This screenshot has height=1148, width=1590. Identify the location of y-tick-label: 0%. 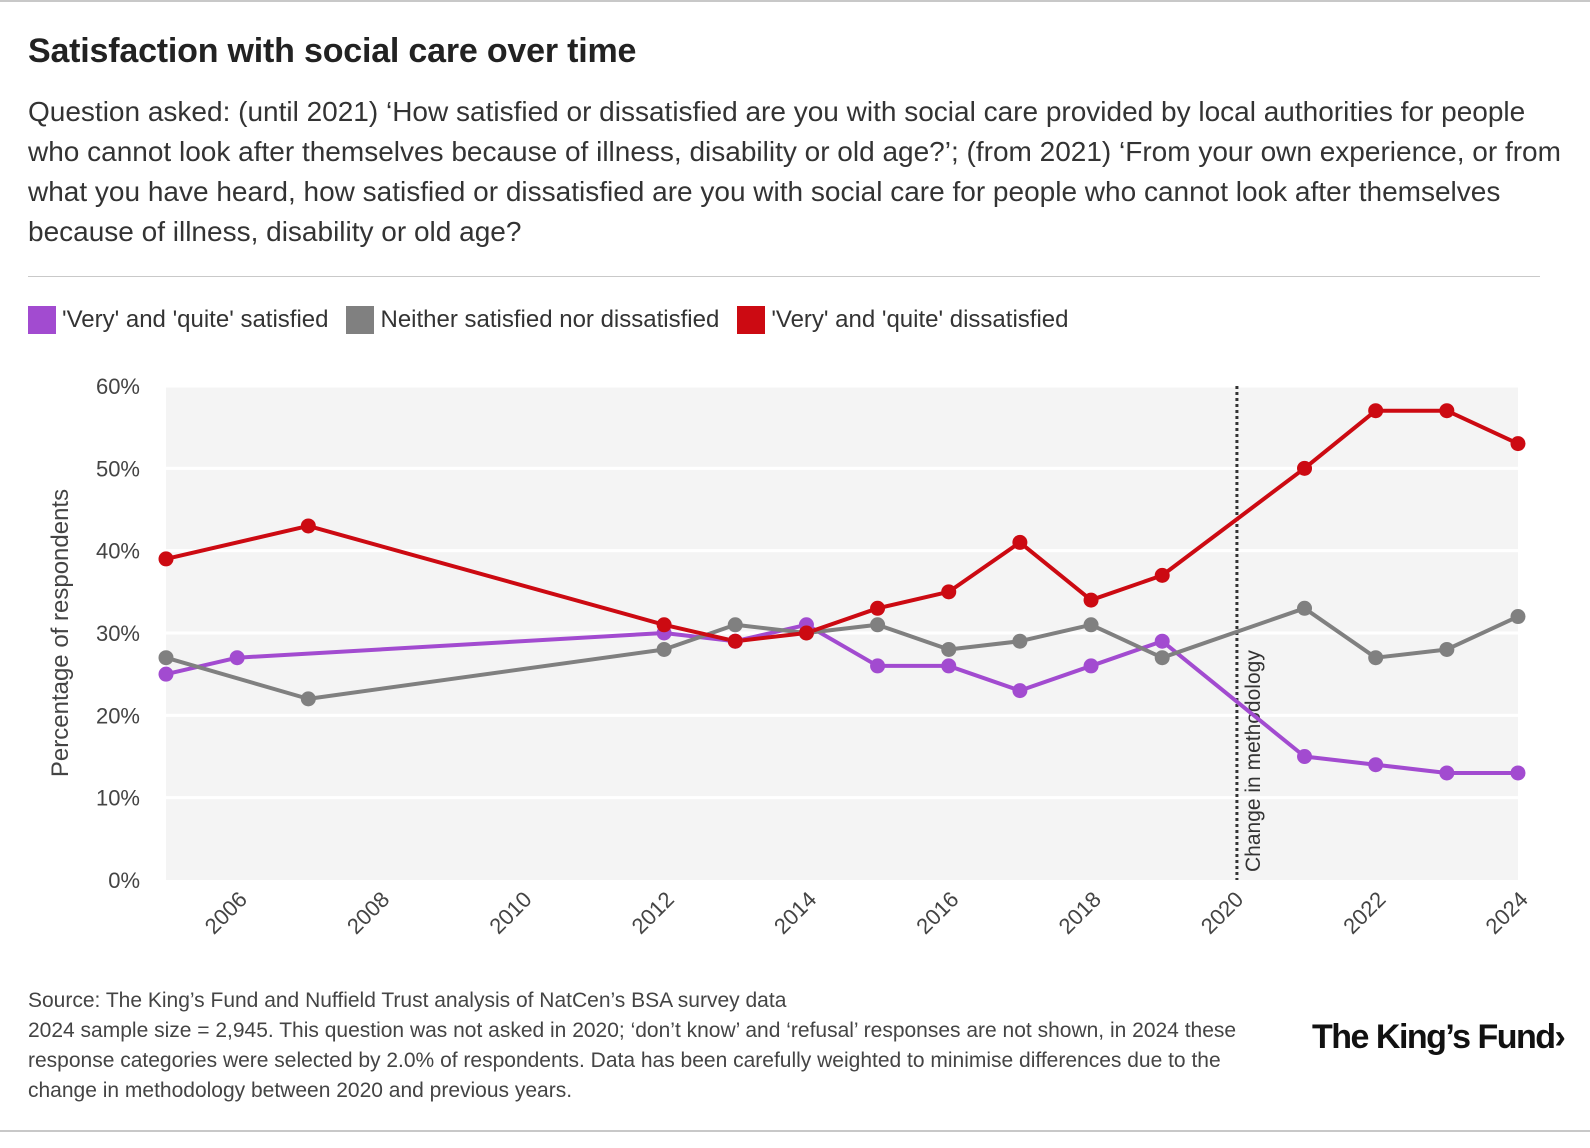
(124, 880).